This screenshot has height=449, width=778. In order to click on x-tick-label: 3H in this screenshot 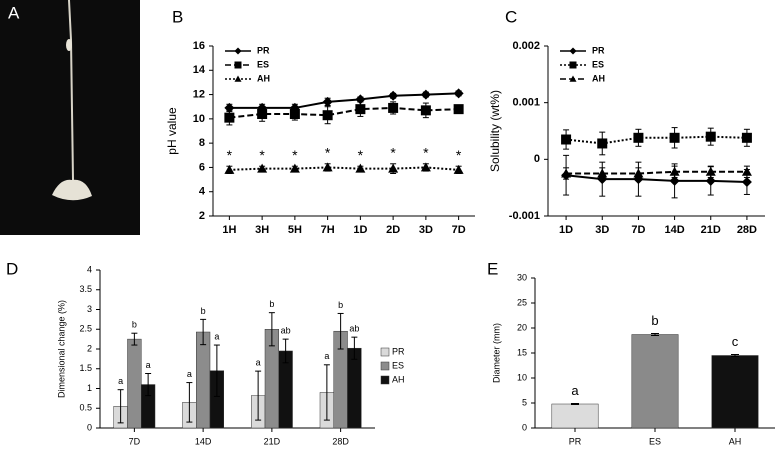, I will do `click(262, 230)`.